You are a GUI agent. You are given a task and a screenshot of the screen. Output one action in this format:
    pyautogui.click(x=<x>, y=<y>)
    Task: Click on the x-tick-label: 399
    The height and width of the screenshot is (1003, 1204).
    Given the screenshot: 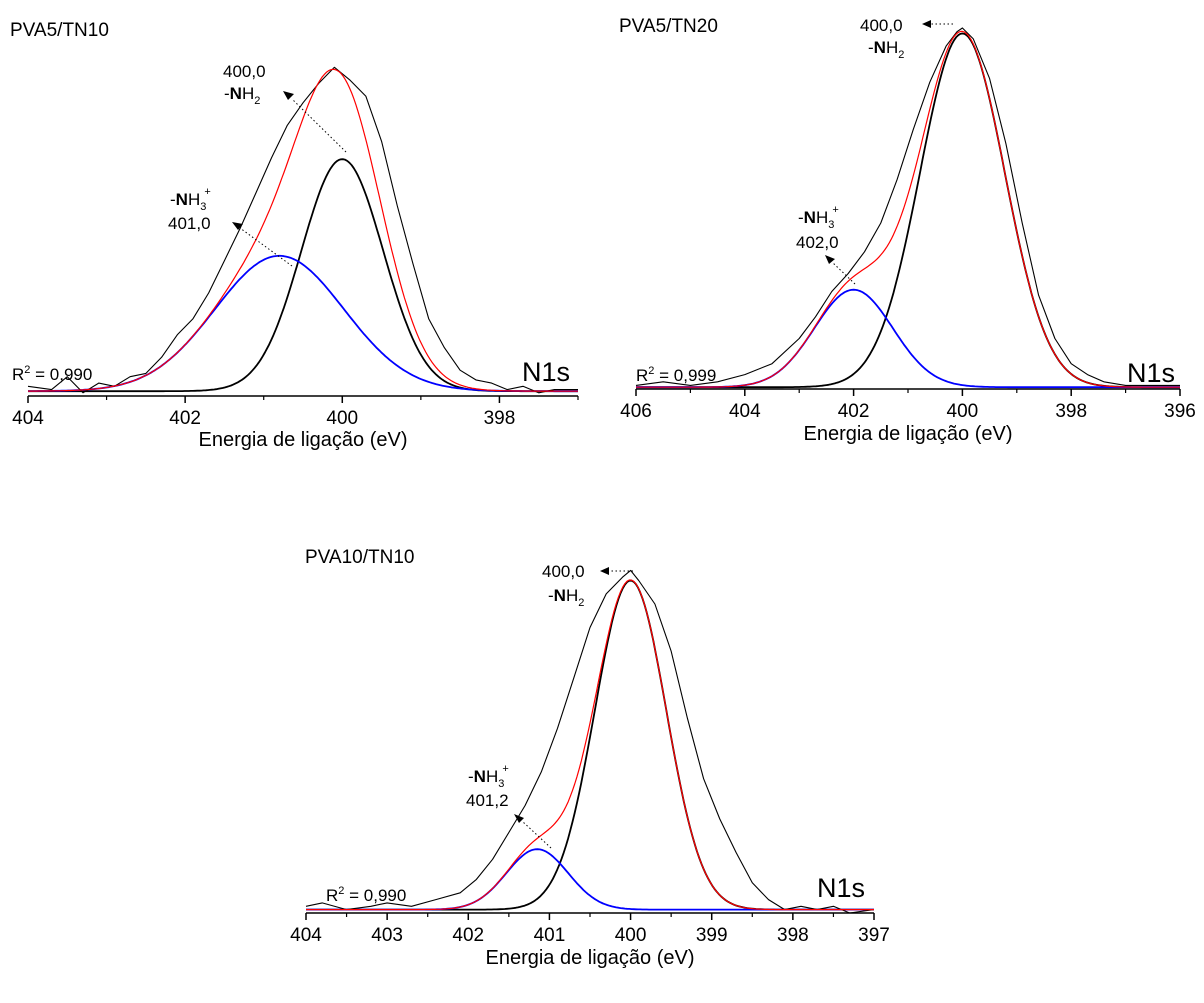 What is the action you would take?
    pyautogui.click(x=712, y=935)
    